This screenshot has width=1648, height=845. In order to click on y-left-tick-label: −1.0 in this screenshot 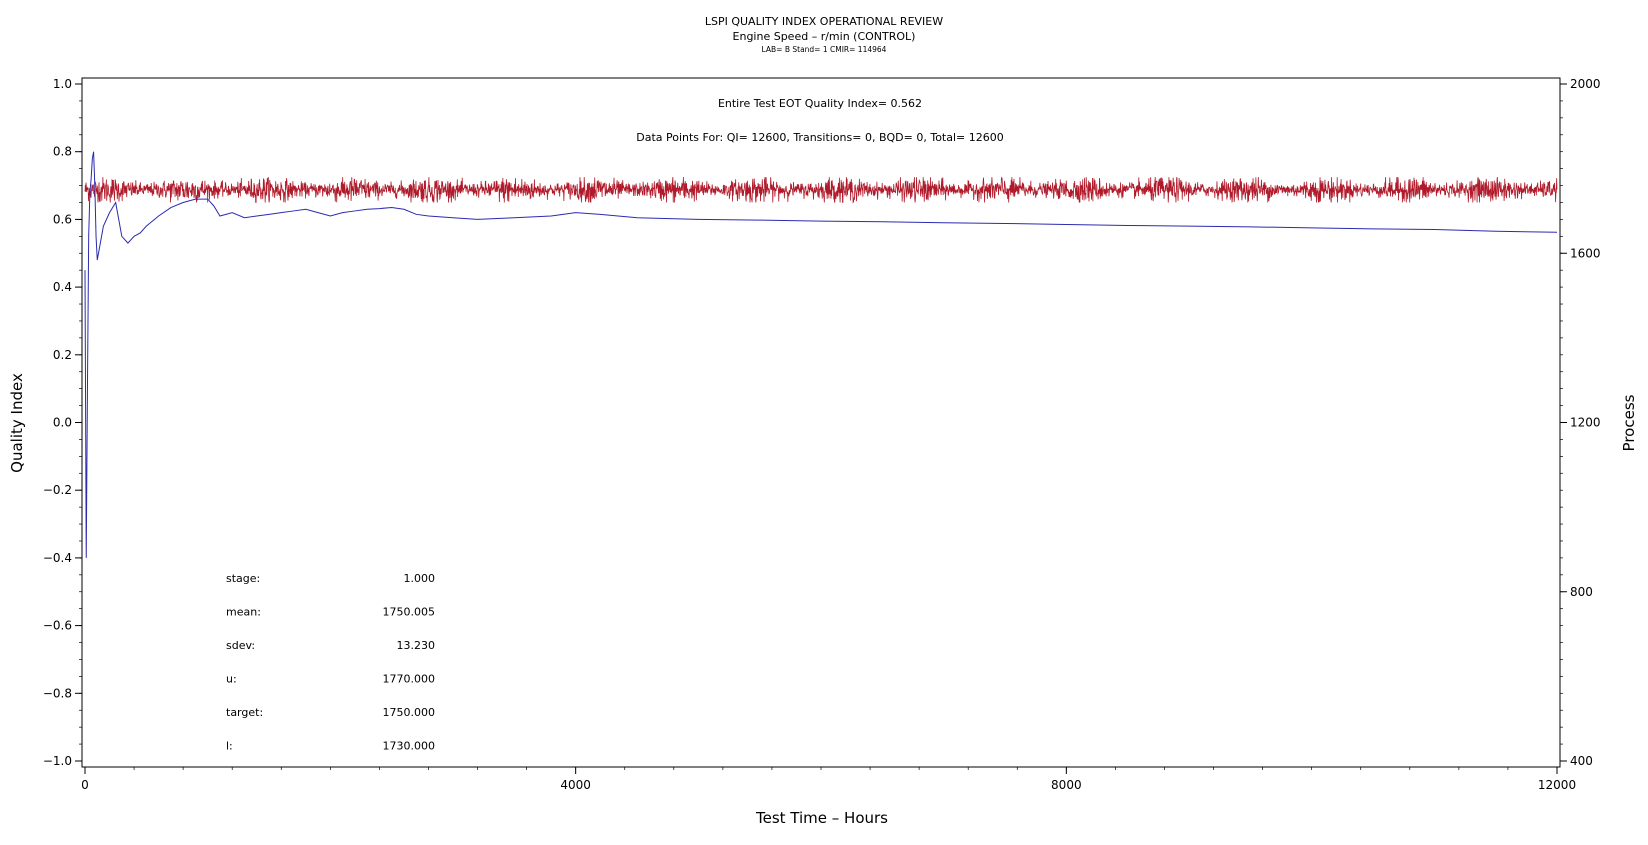, I will do `click(57, 761)`.